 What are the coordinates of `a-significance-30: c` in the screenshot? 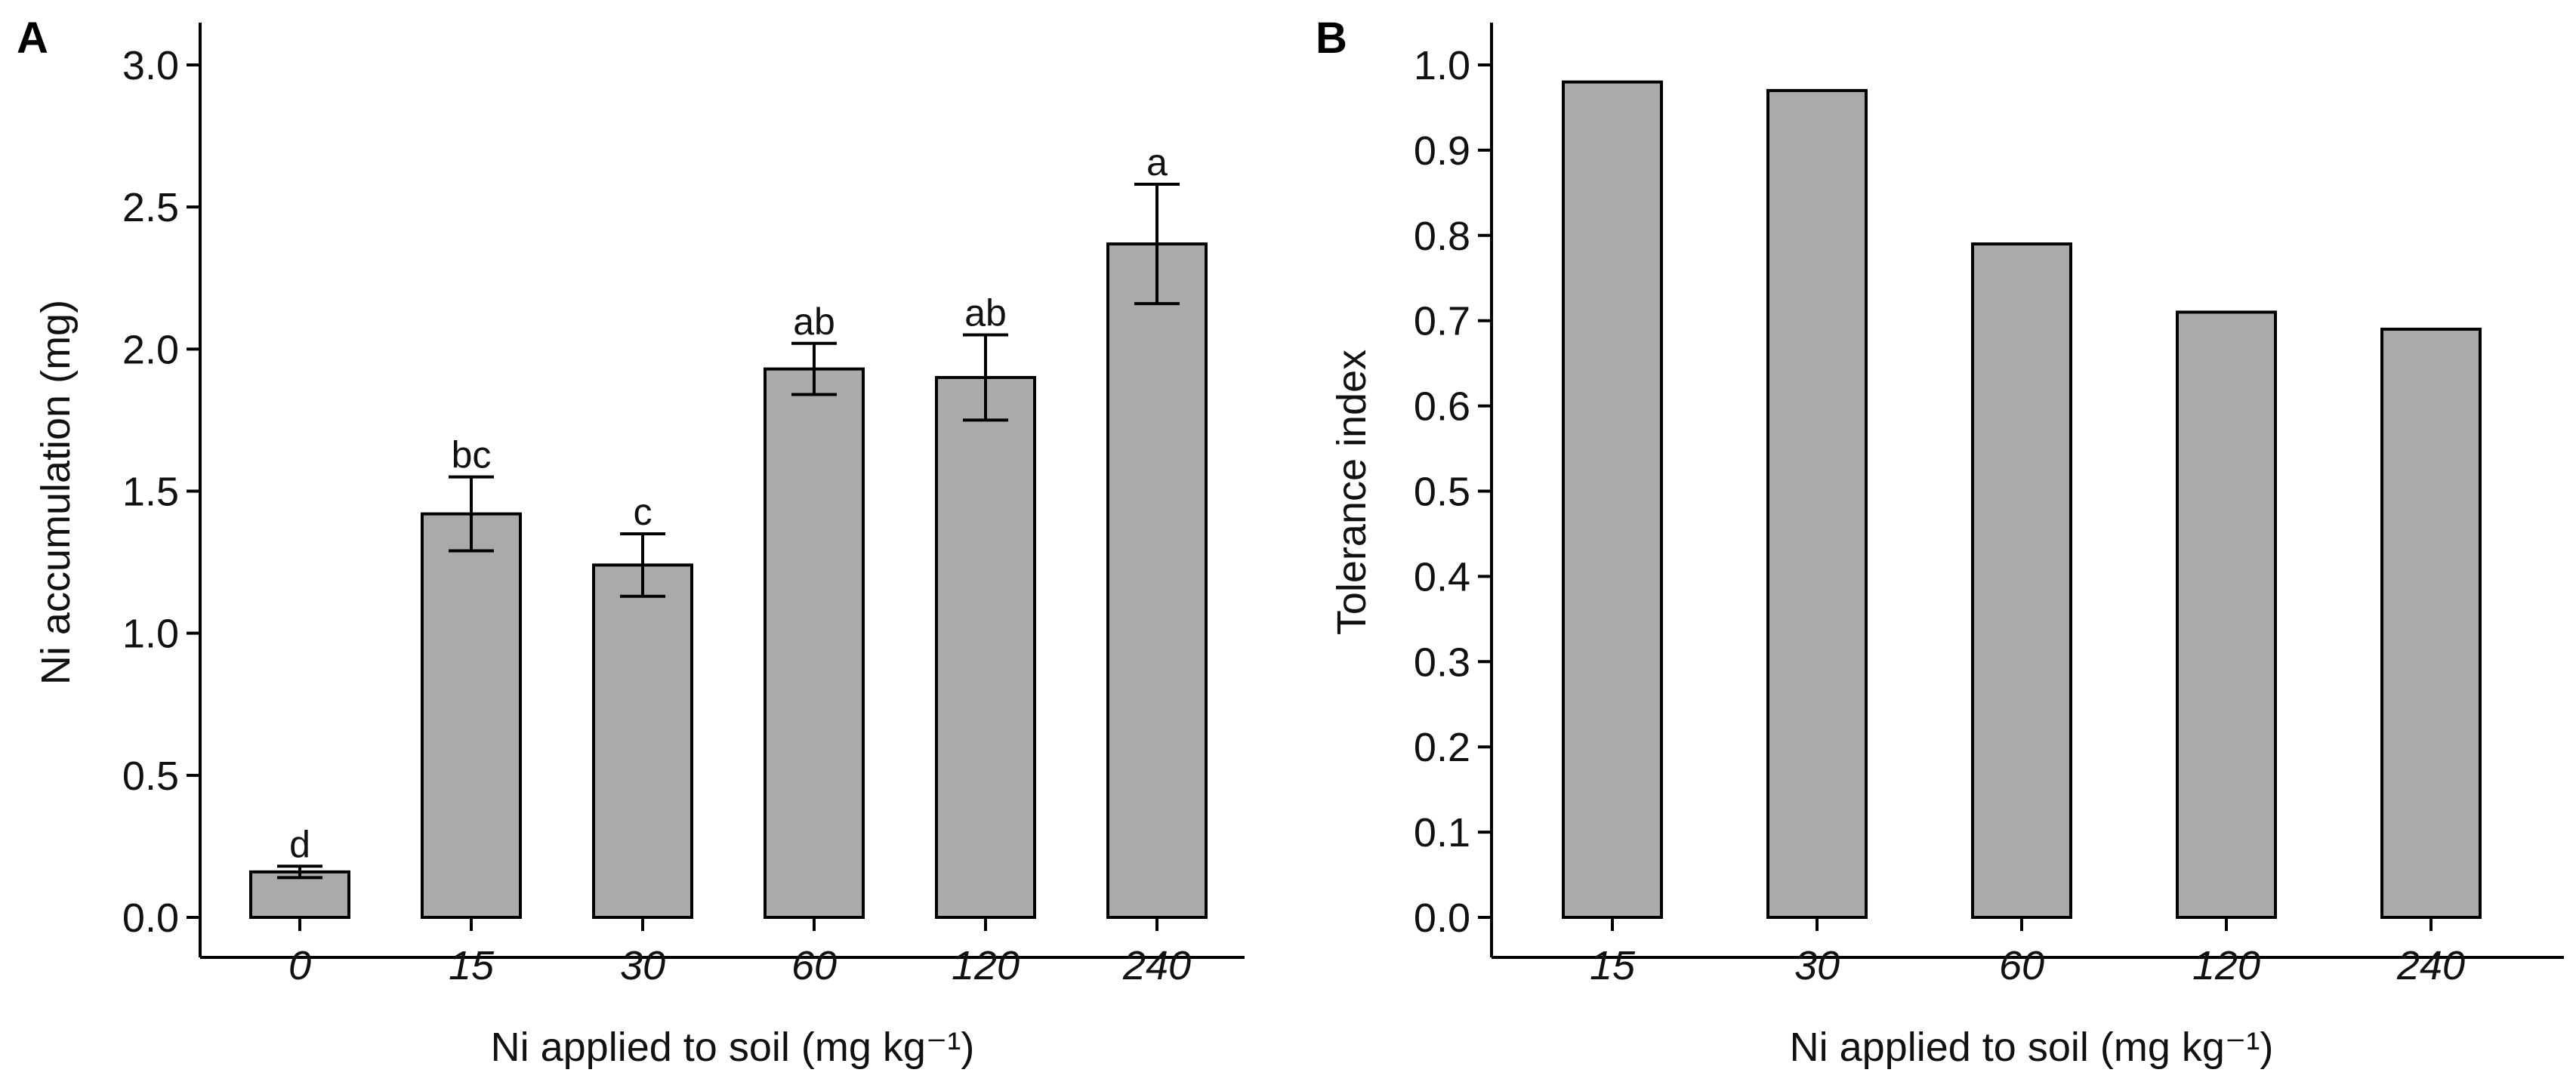 It's located at (643, 512).